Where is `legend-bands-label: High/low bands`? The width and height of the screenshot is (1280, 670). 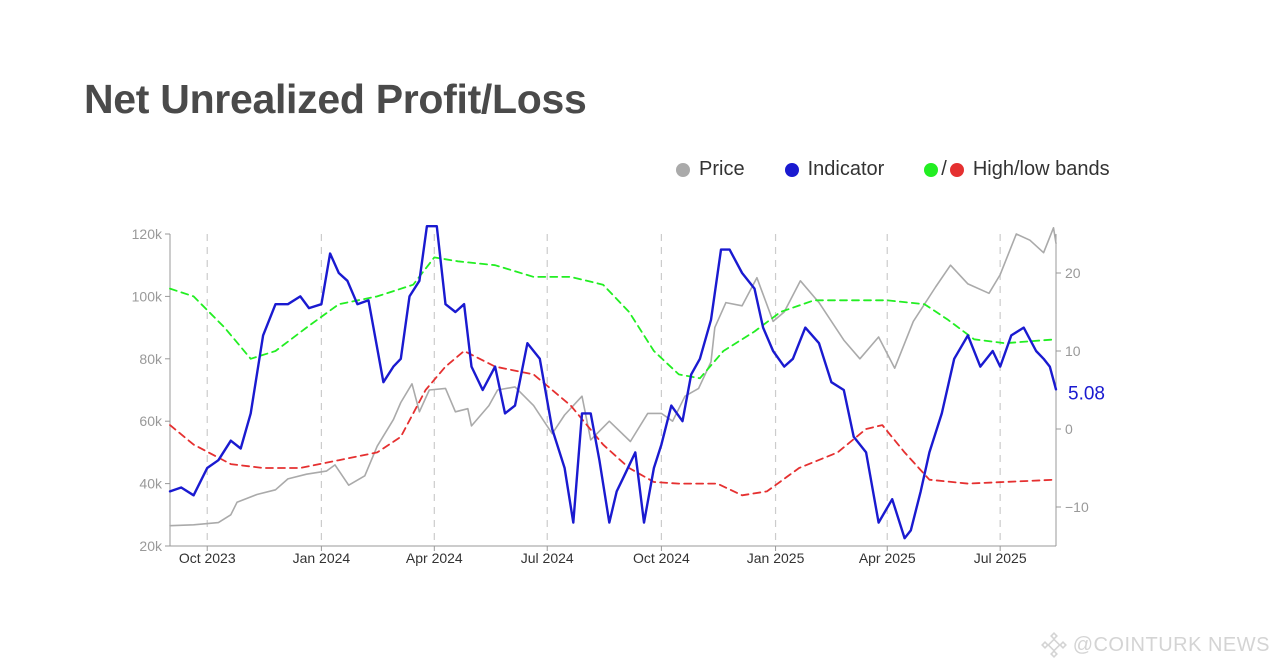
legend-bands-label: High/low bands is located at coordinates (1041, 169).